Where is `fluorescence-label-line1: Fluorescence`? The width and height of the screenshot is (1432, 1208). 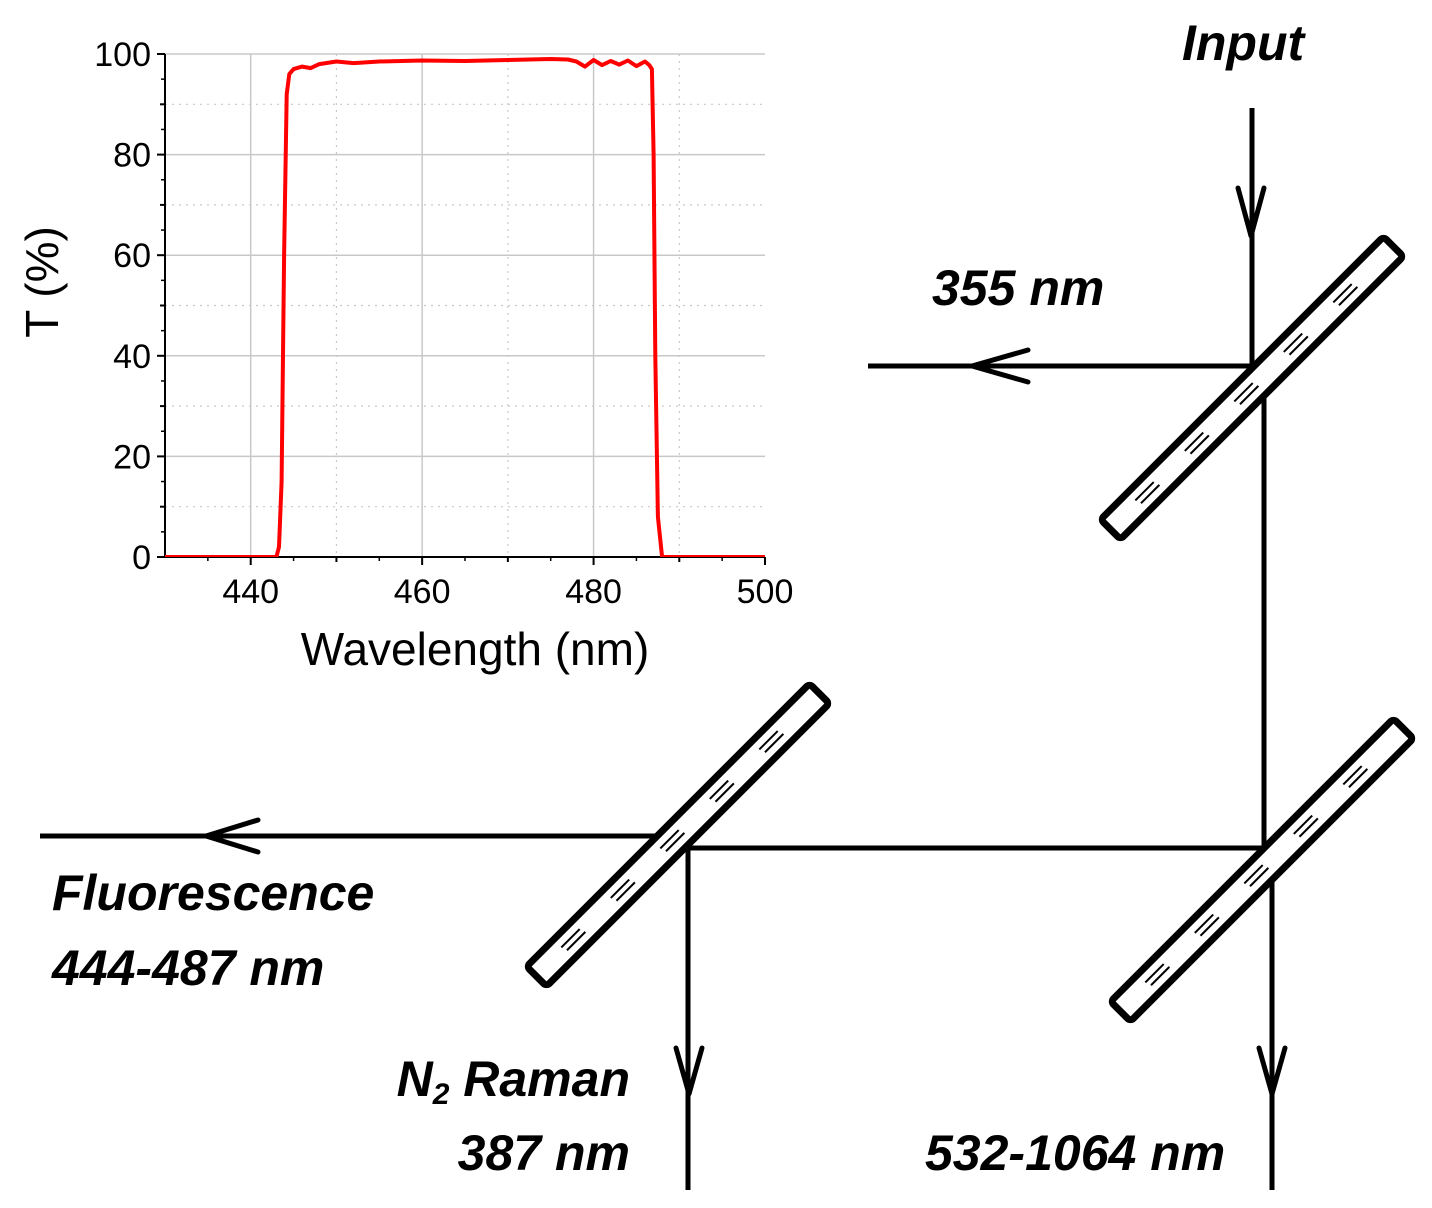 fluorescence-label-line1: Fluorescence is located at coordinates (213, 893).